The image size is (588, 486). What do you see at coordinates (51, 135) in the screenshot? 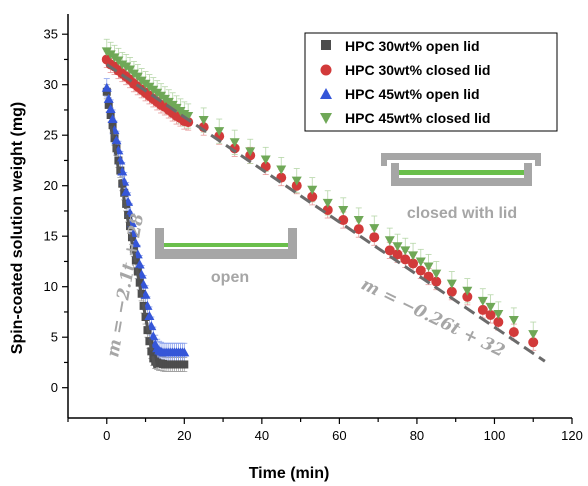
I see `y-tick-label: 25` at bounding box center [51, 135].